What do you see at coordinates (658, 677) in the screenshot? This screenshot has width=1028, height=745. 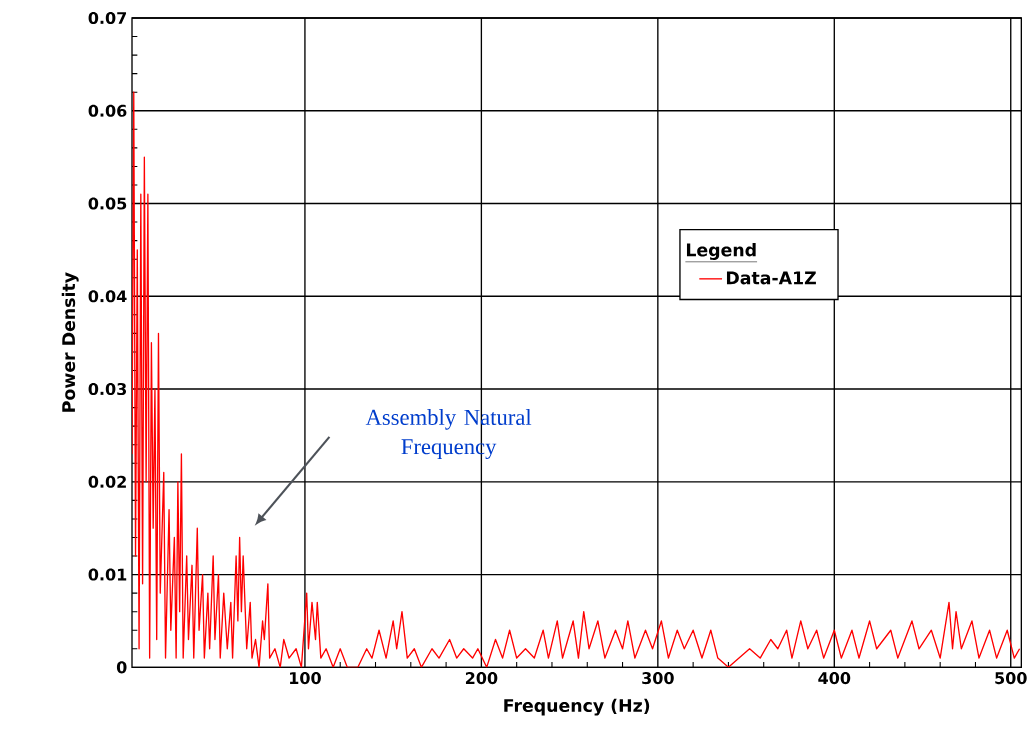 I see `x-tick-label: 300` at bounding box center [658, 677].